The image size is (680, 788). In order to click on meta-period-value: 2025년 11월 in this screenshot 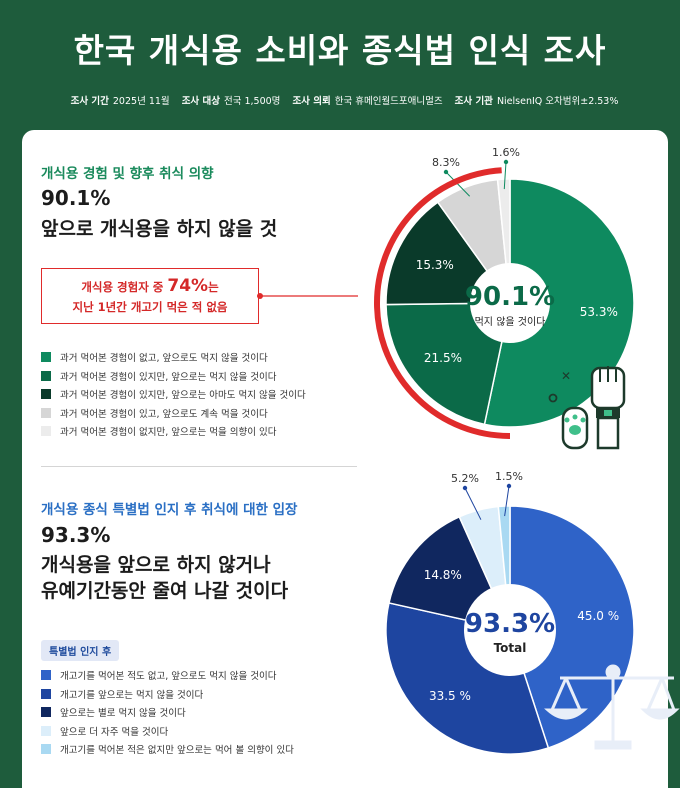, I will do `click(141, 101)`.